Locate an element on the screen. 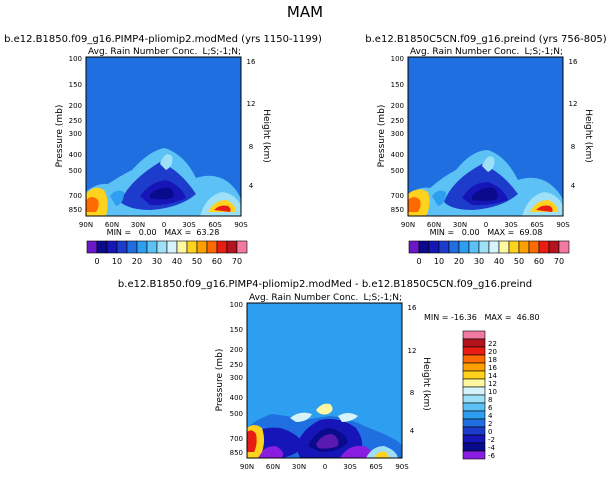 The width and height of the screenshot is (611, 479). y-tick-label: 850 is located at coordinates (75, 210).